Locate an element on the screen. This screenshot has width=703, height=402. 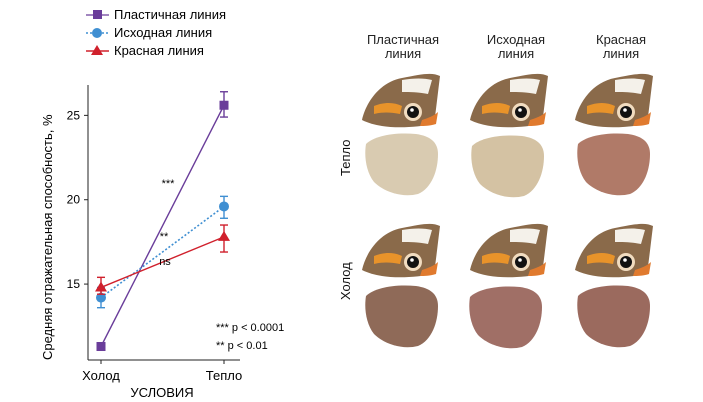
y-axis-title: Средняя отражательная способность, % is located at coordinates (47, 237).